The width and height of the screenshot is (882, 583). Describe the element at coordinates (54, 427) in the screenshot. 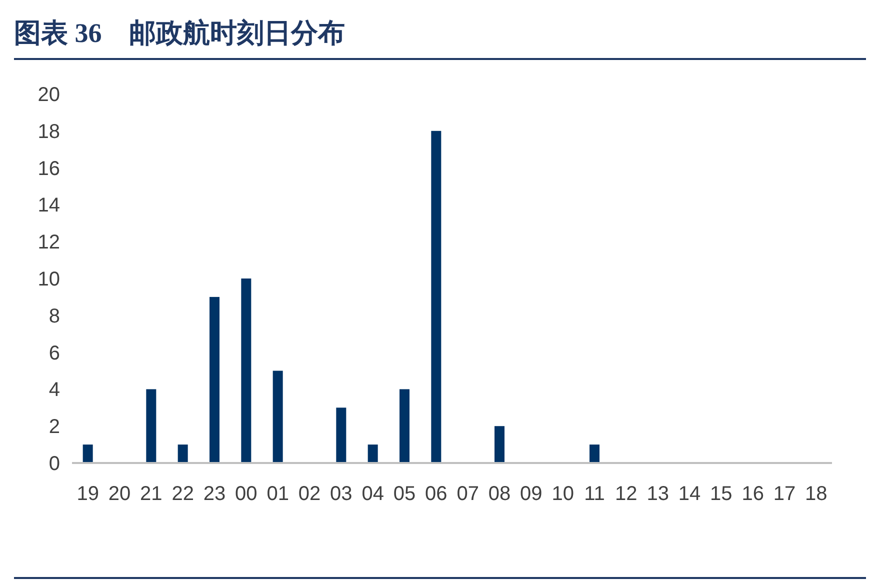

I see `y-tick-label: 2` at that location.